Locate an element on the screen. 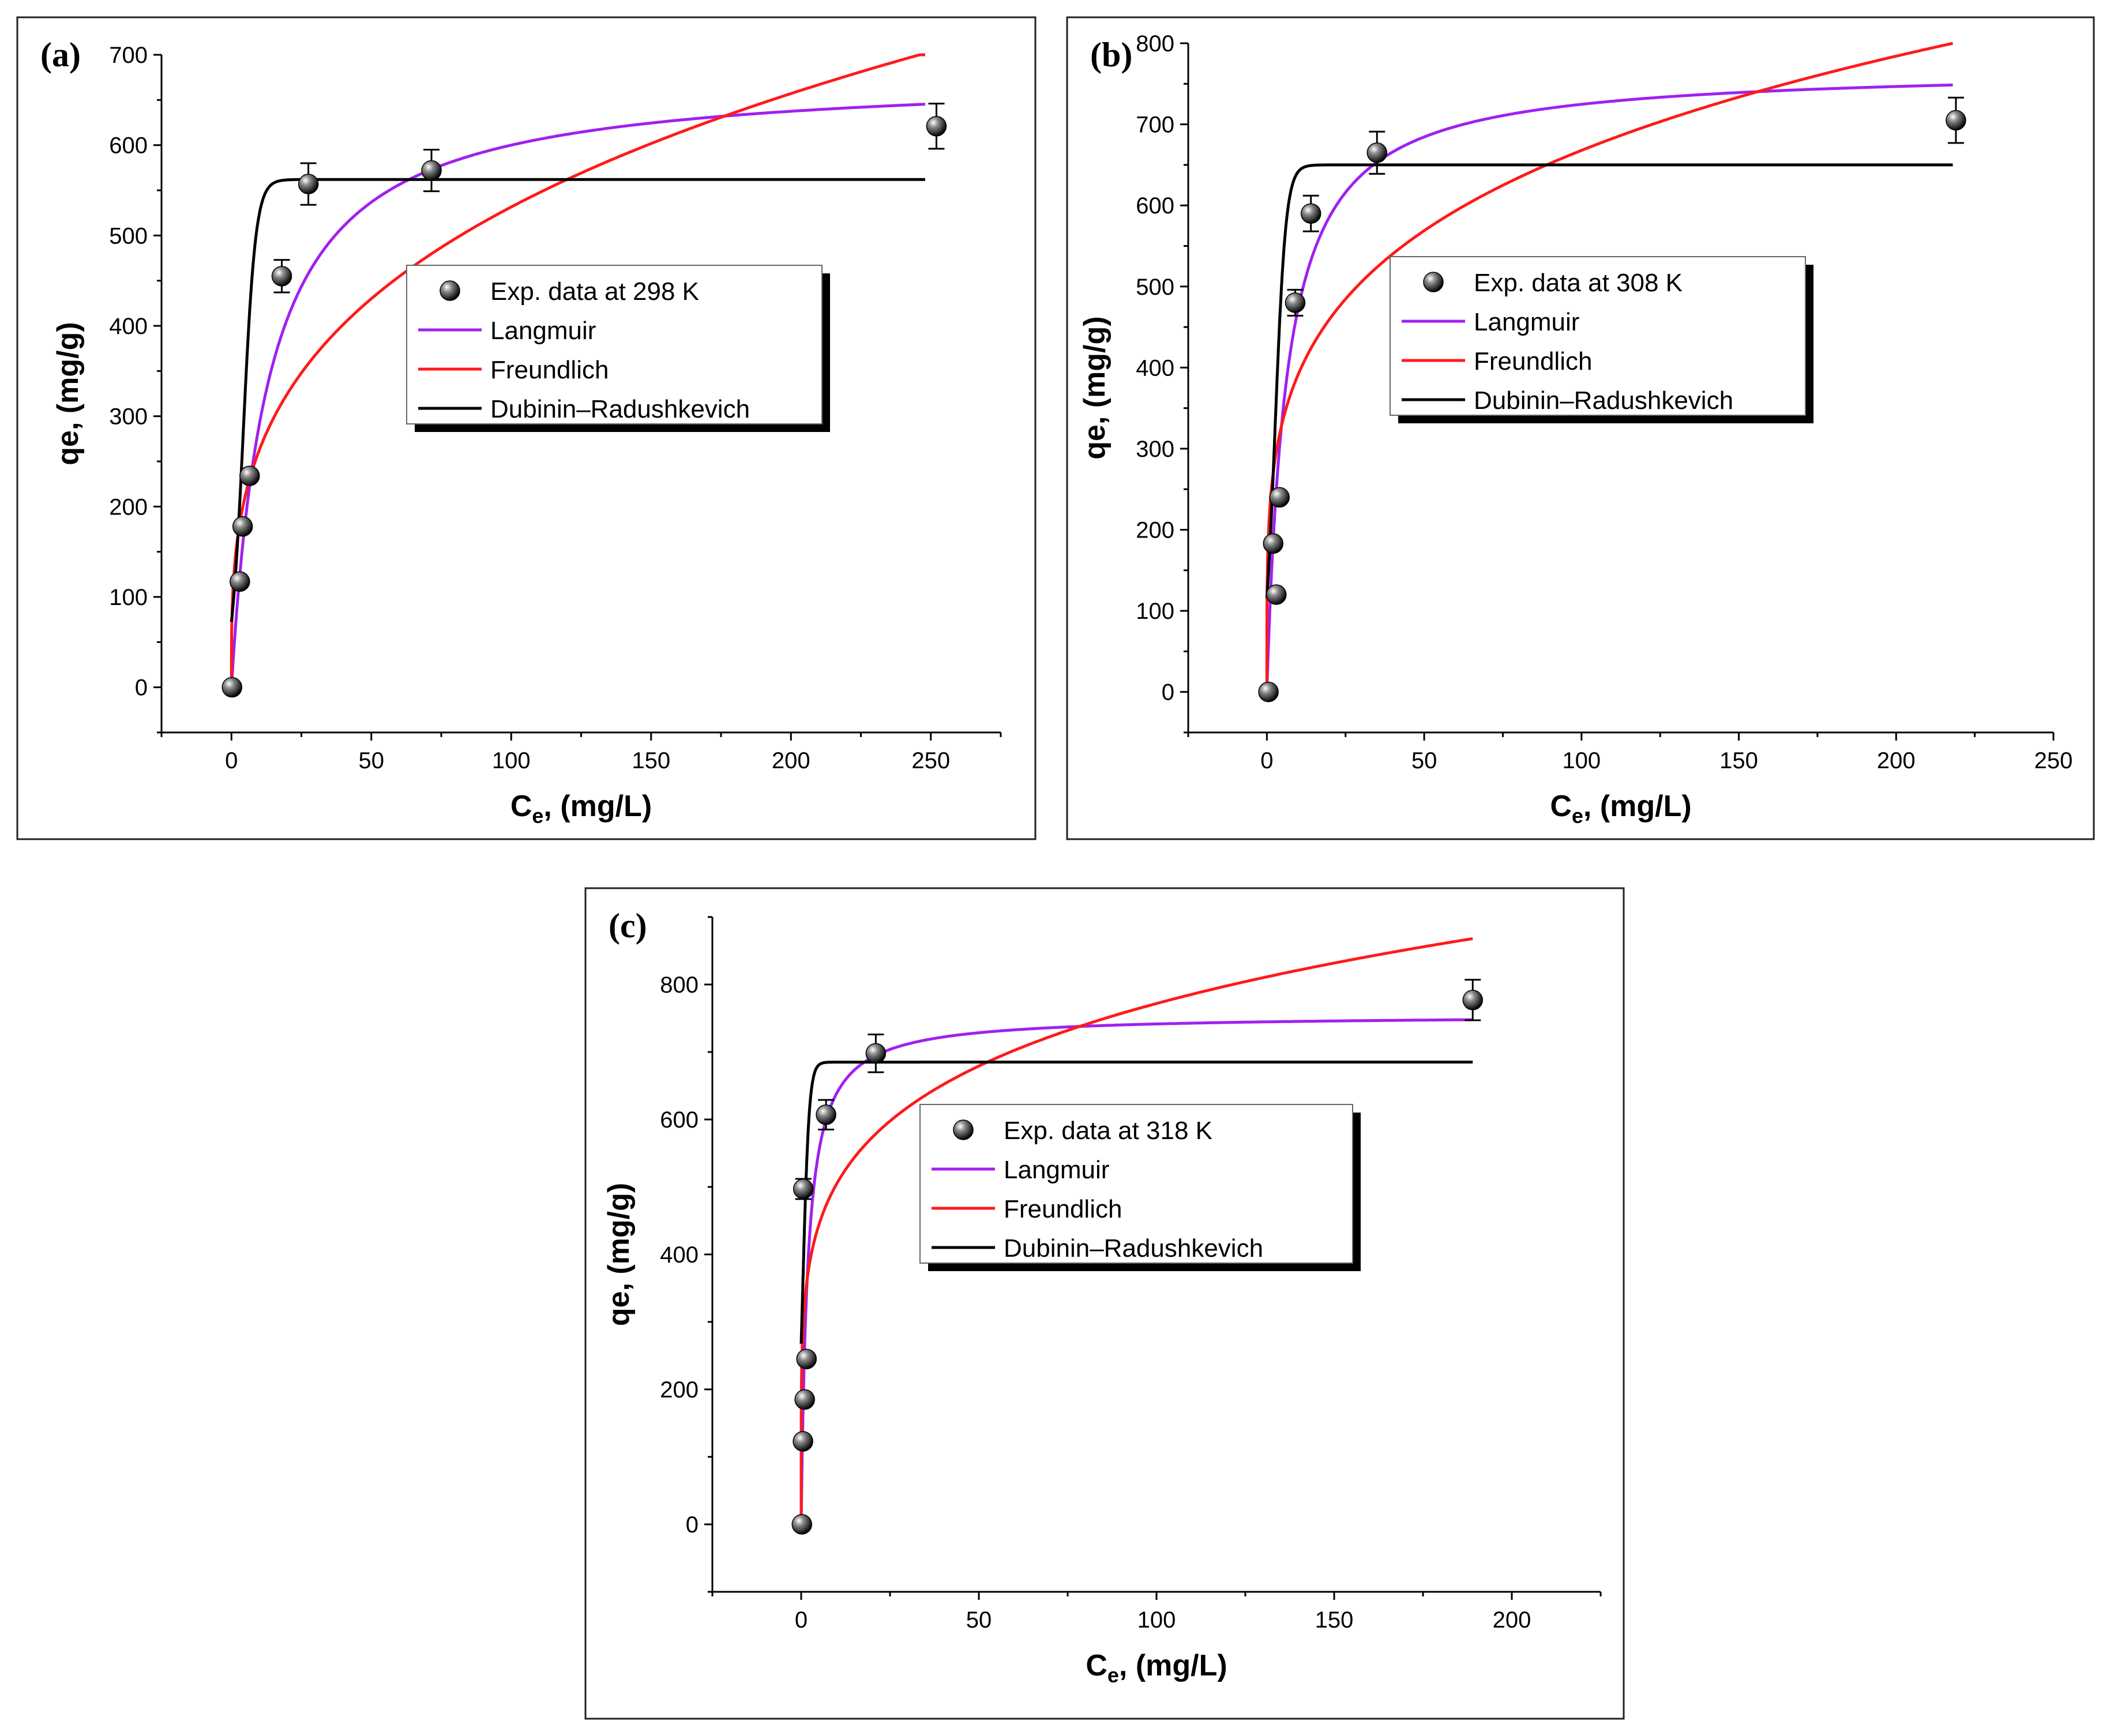 The width and height of the screenshot is (2114, 1736). legend-label-exp: Exp. data at 308 K is located at coordinates (1578, 283).